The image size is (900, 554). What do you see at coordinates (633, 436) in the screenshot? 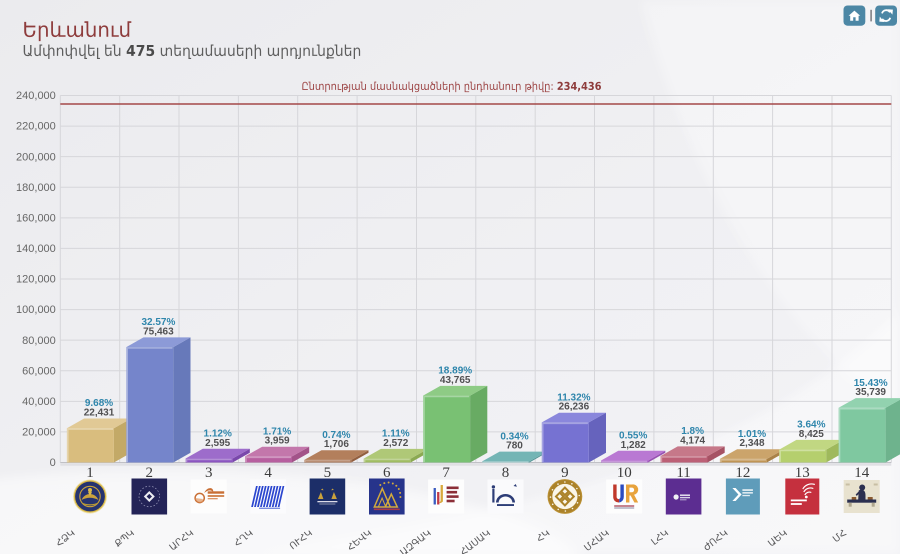
I see `svg-text: 0.55%` at bounding box center [633, 436].